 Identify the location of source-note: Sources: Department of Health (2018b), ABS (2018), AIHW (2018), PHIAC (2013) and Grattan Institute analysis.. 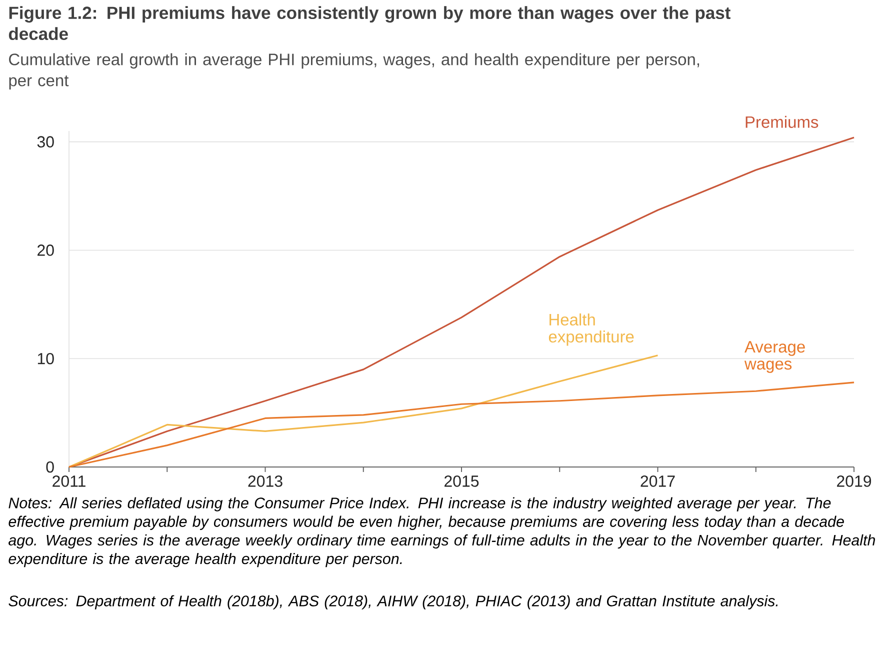
(393, 602).